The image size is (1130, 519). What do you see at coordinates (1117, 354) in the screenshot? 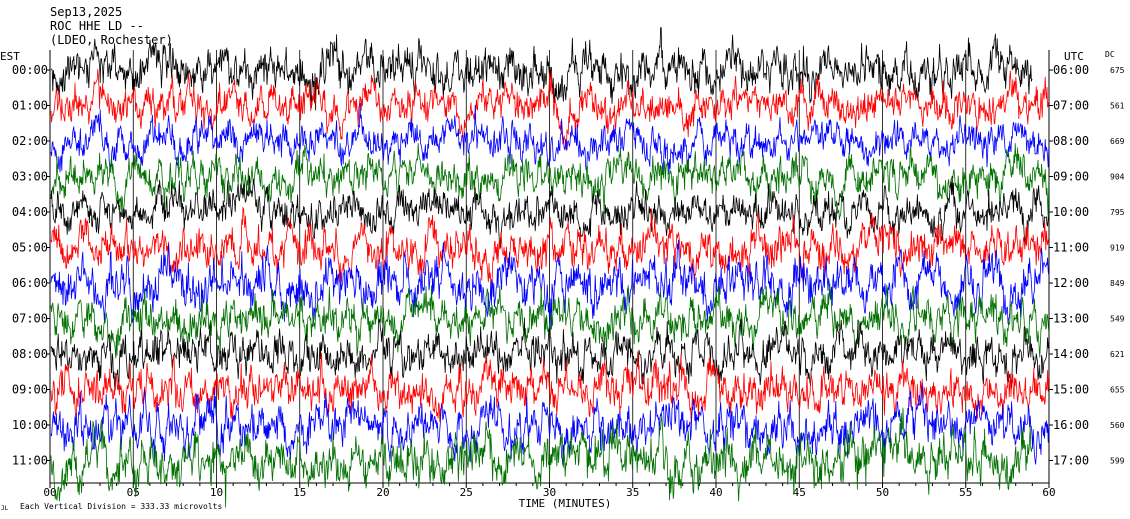
I see `dc-offset-label: 621` at bounding box center [1117, 354].